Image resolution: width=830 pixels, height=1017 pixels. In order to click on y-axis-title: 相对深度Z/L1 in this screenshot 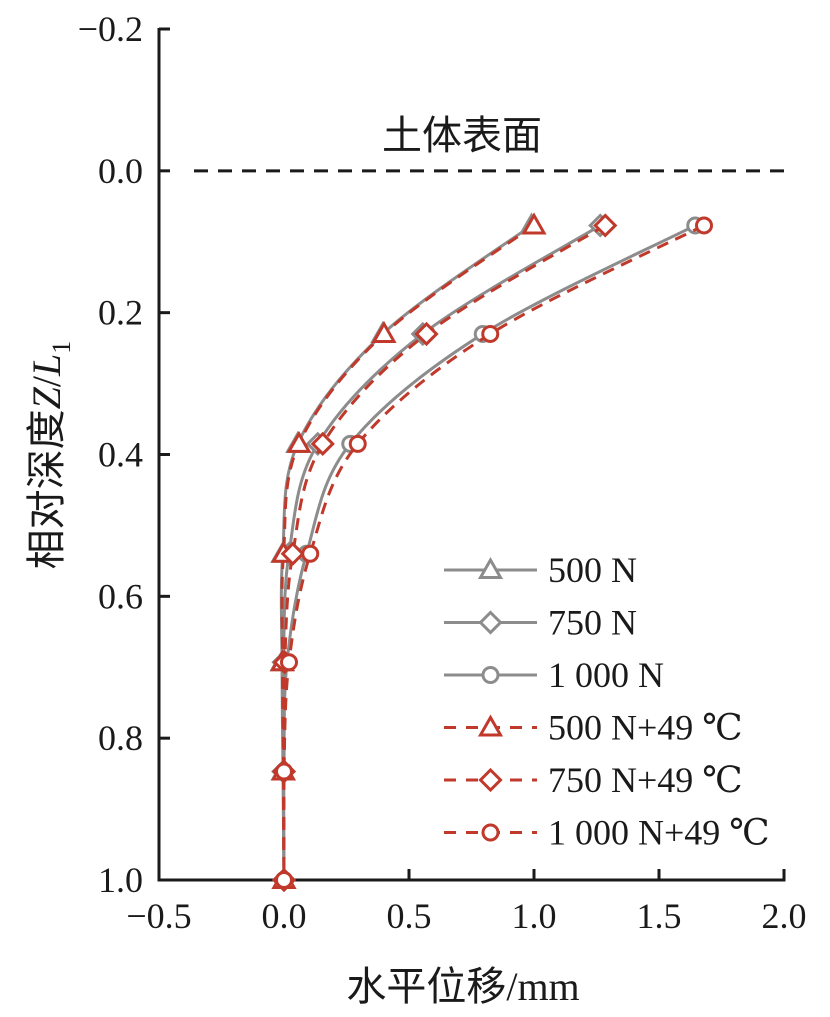, I will do `click(50, 455)`.